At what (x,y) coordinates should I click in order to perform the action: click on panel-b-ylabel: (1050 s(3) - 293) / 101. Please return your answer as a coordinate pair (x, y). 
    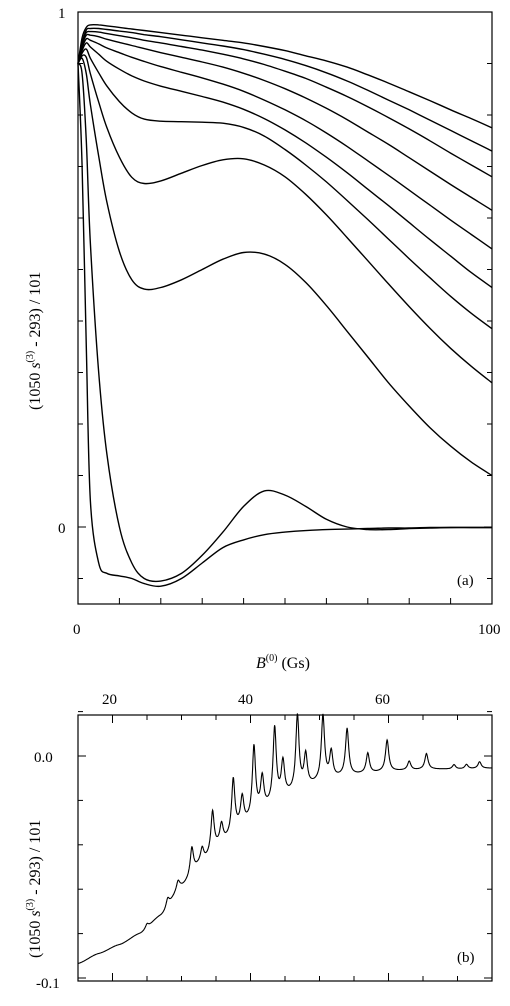
    Looking at the image, I should click on (34, 889).